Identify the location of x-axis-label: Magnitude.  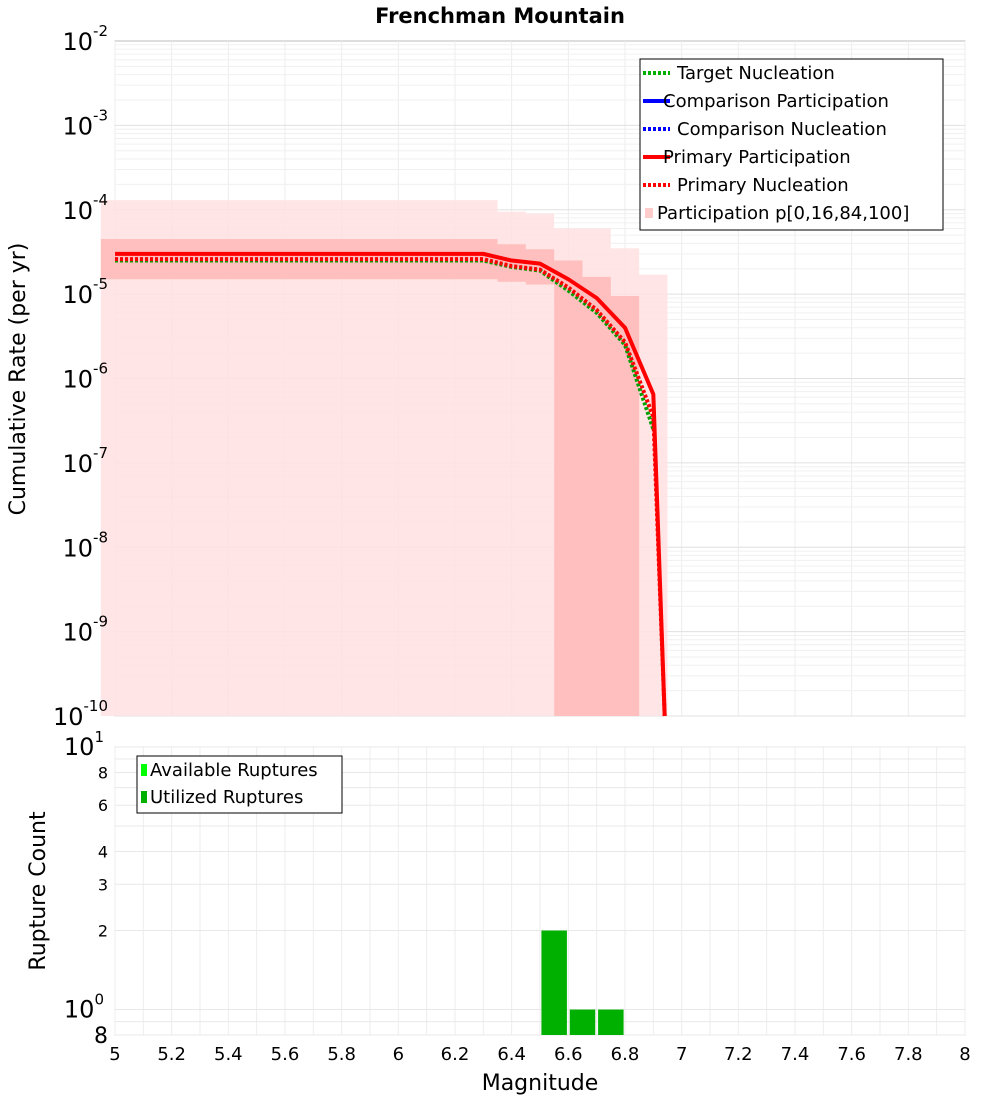
(540, 1083).